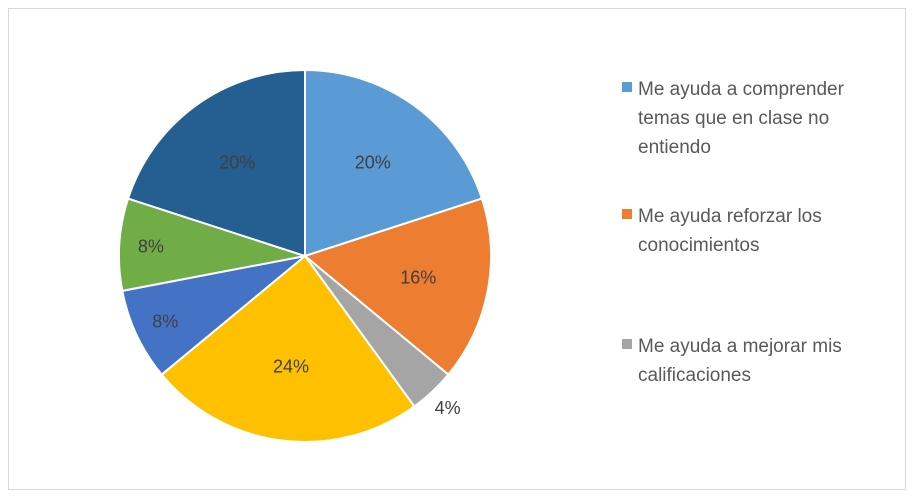  What do you see at coordinates (769, 231) in the screenshot?
I see `legend-label: Me ayuda reforzar los conocimientos` at bounding box center [769, 231].